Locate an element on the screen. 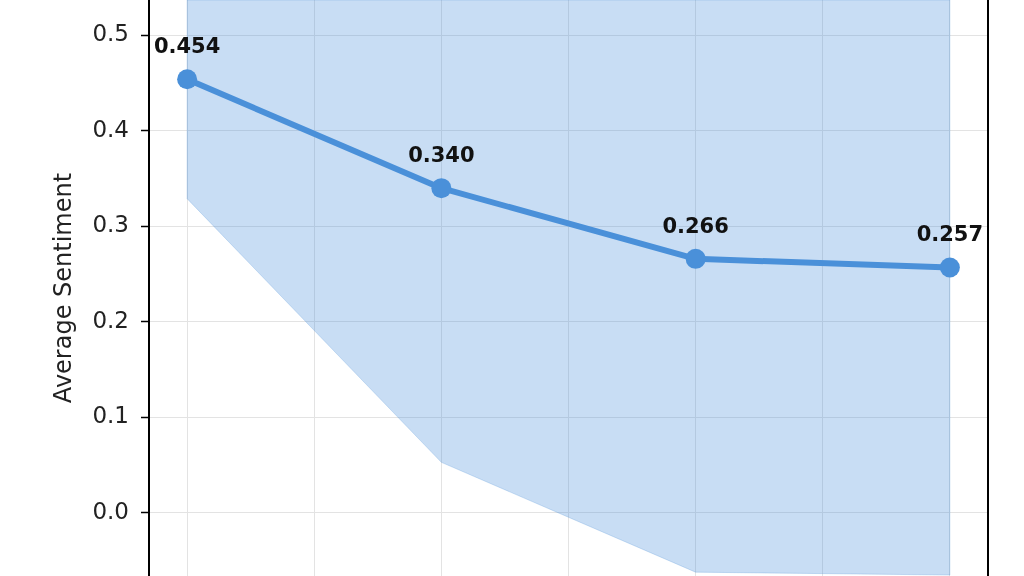 This screenshot has width=1024, height=576. y-tick-label: 0.5 is located at coordinates (110, 33).